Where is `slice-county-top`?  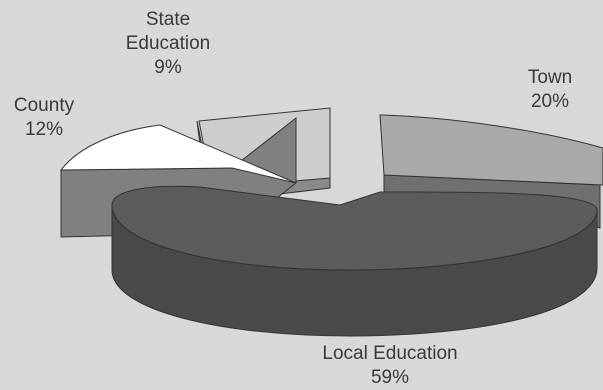 slice-county-top is located at coordinates (178, 154).